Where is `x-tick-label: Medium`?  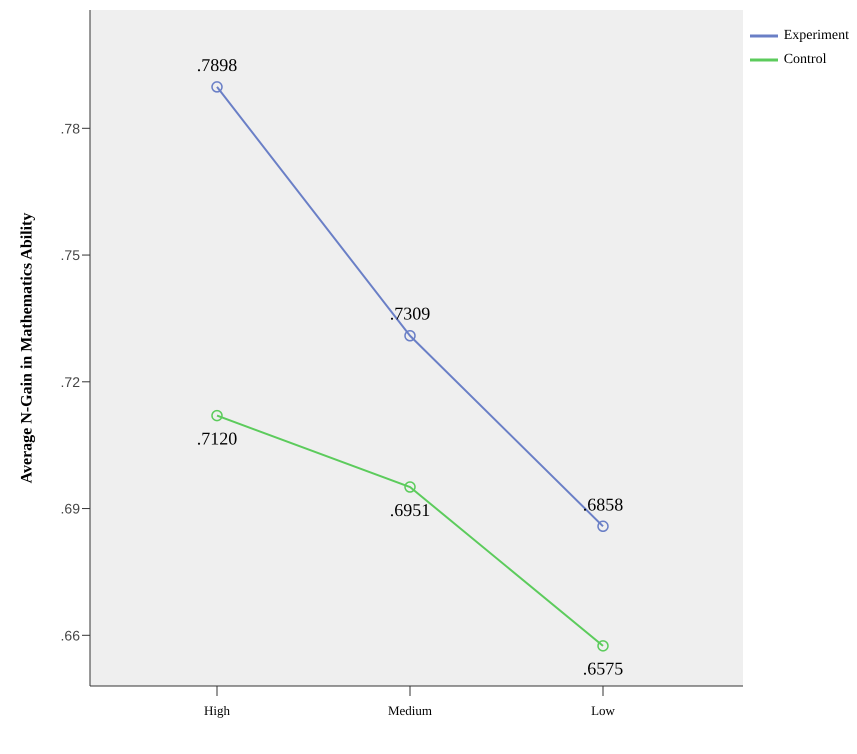 x-tick-label: Medium is located at coordinates (410, 710).